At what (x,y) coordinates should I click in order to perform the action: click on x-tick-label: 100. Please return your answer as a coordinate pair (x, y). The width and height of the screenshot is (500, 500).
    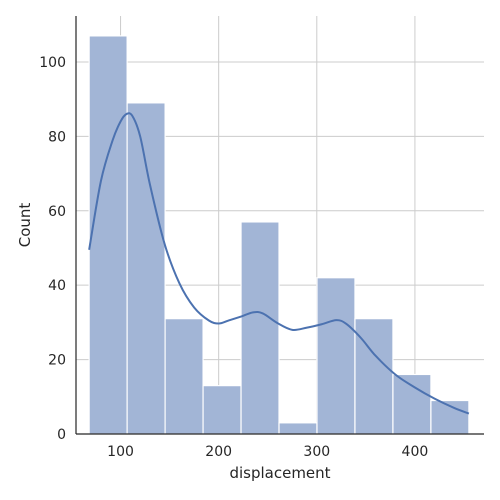
    Looking at the image, I should click on (120, 452).